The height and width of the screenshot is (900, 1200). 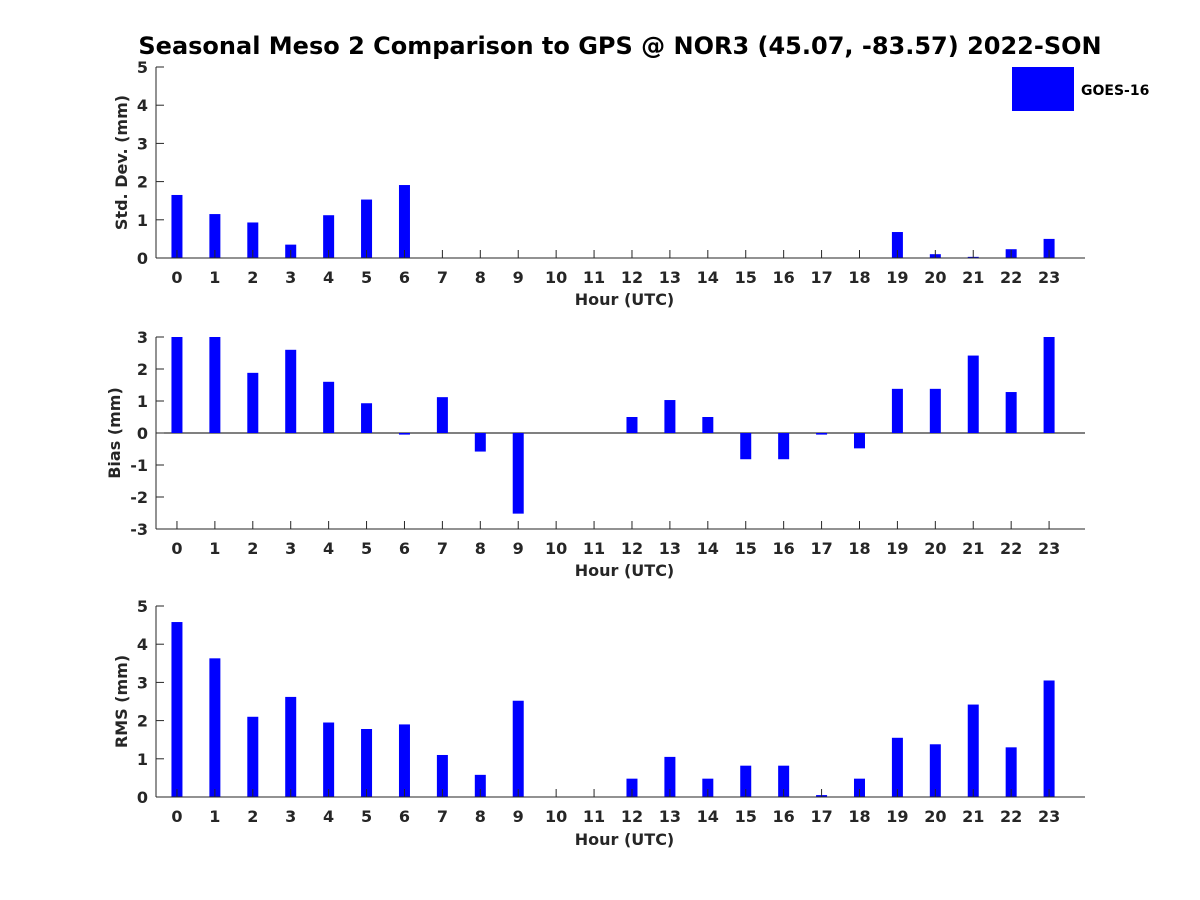 I want to click on y-tick-label: -2, so click(x=139, y=497).